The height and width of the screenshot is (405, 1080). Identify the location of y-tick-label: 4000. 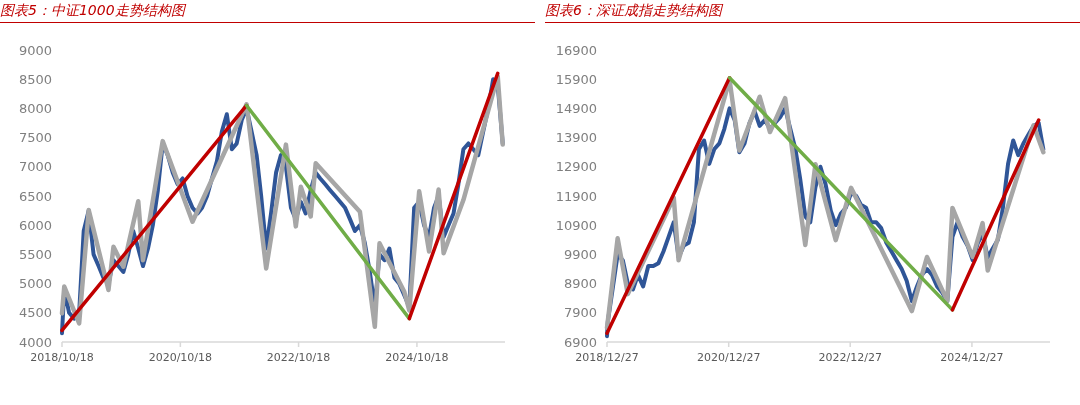
(35, 342).